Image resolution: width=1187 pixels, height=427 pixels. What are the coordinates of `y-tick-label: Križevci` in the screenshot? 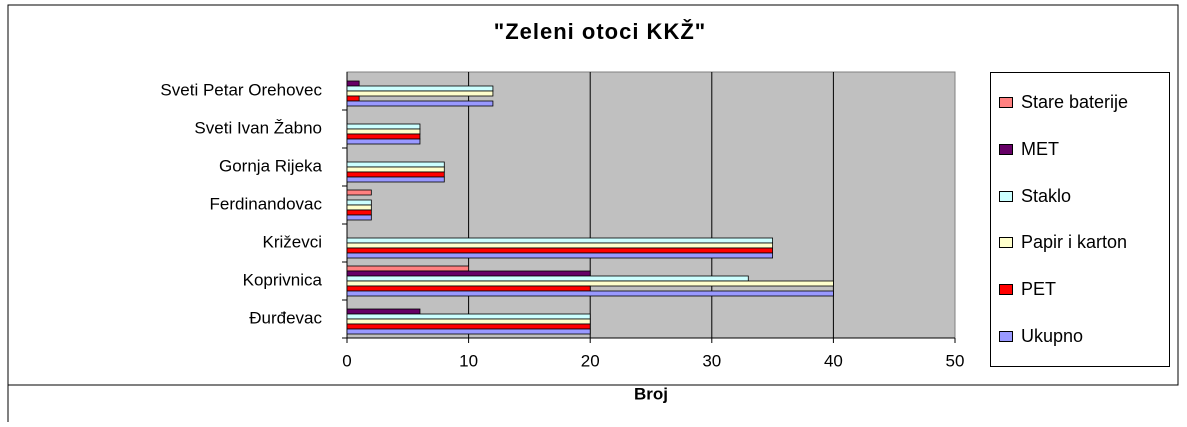 It's located at (292, 241).